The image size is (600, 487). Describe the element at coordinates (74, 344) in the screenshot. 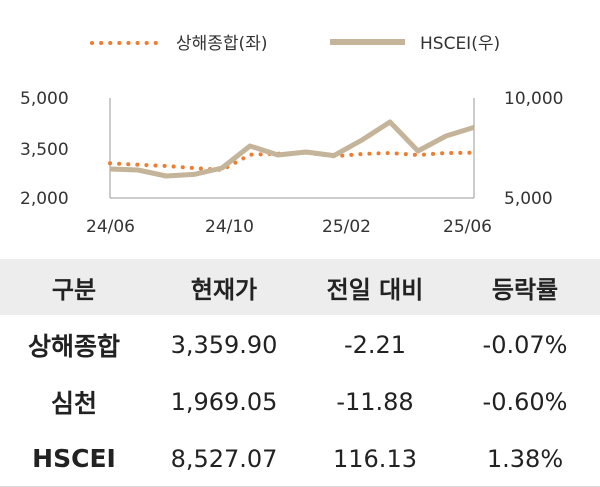

I see `table-cell-name: 상해종합` at that location.